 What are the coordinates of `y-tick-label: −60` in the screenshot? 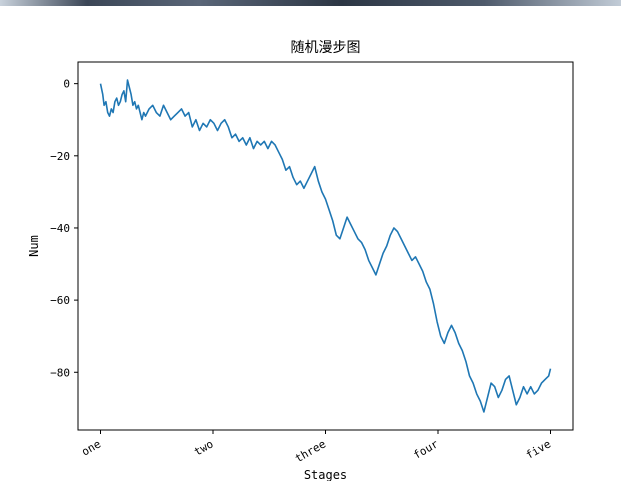 It's located at (60, 300).